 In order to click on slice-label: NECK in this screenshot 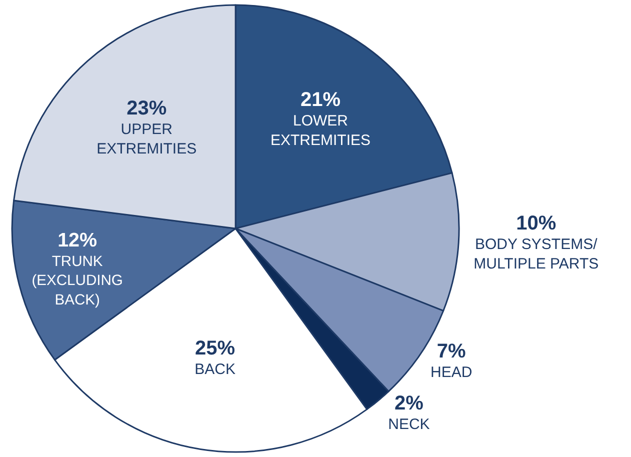, I will do `click(409, 424)`.